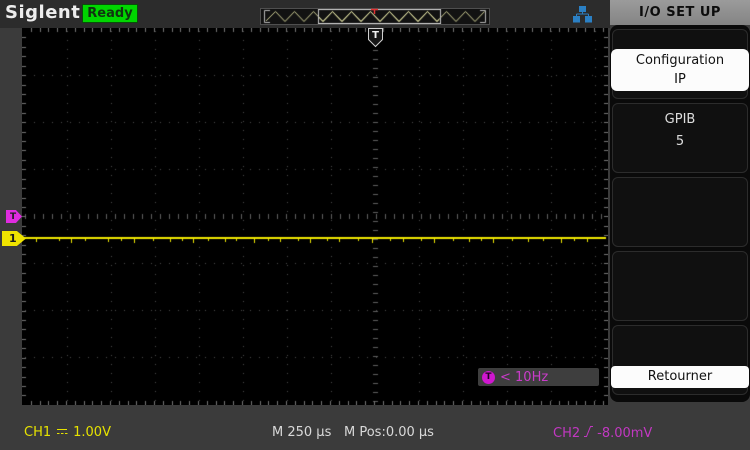 This screenshot has height=450, width=750. I want to click on config-ip-line1: Configuration, so click(680, 60).